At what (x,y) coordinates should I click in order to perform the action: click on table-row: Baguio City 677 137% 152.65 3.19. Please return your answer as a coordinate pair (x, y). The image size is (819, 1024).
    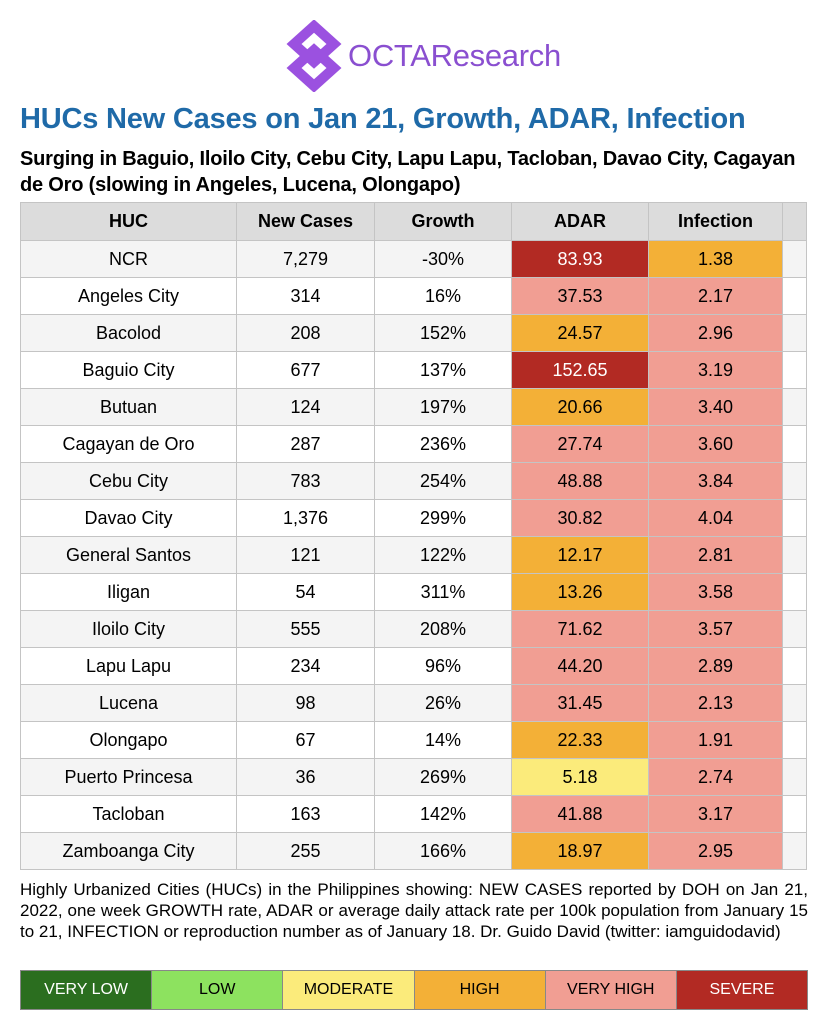
    Looking at the image, I should click on (413, 370).